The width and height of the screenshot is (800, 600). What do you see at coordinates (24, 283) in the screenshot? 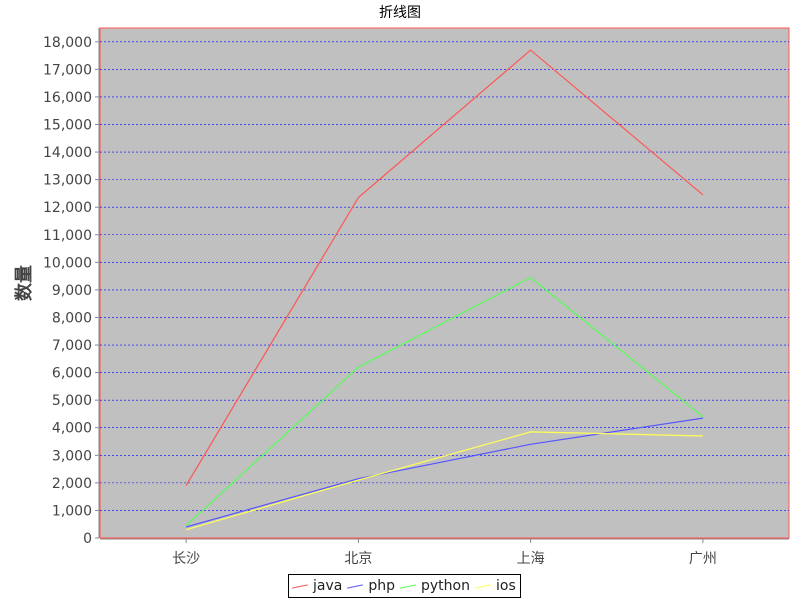
I see `y-axis-label: 数量` at bounding box center [24, 283].